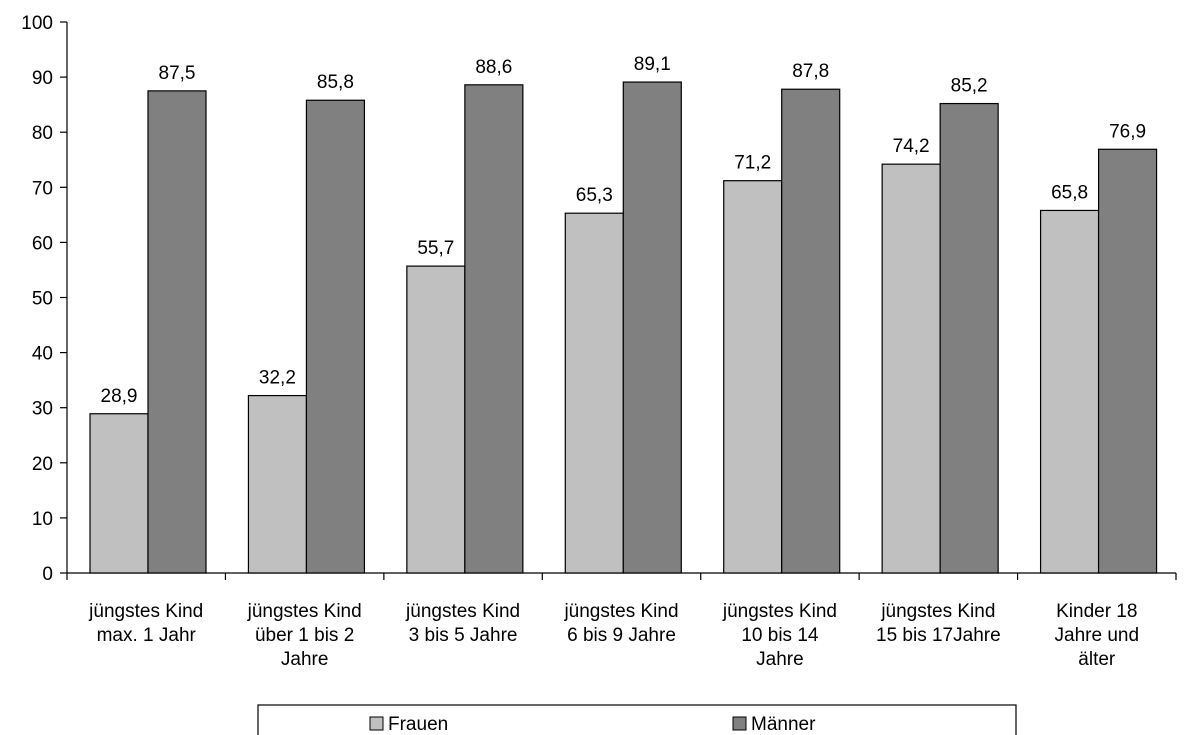 The height and width of the screenshot is (735, 1192). I want to click on data-label: 71,2, so click(752, 163).